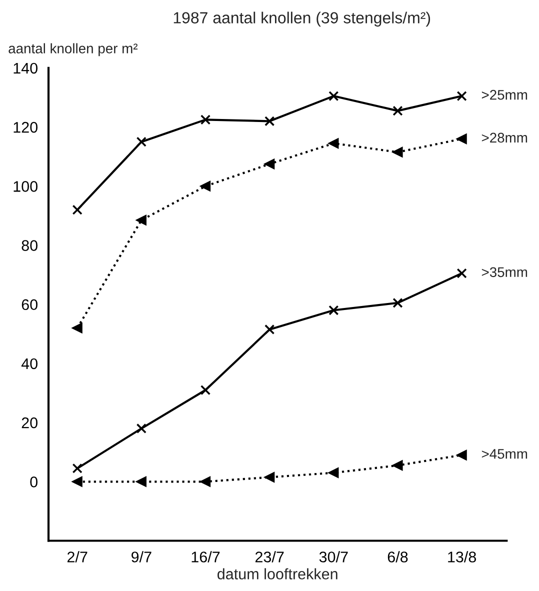 This screenshot has height=591, width=539. What do you see at coordinates (29, 364) in the screenshot?
I see `y-tick-label: 40` at bounding box center [29, 364].